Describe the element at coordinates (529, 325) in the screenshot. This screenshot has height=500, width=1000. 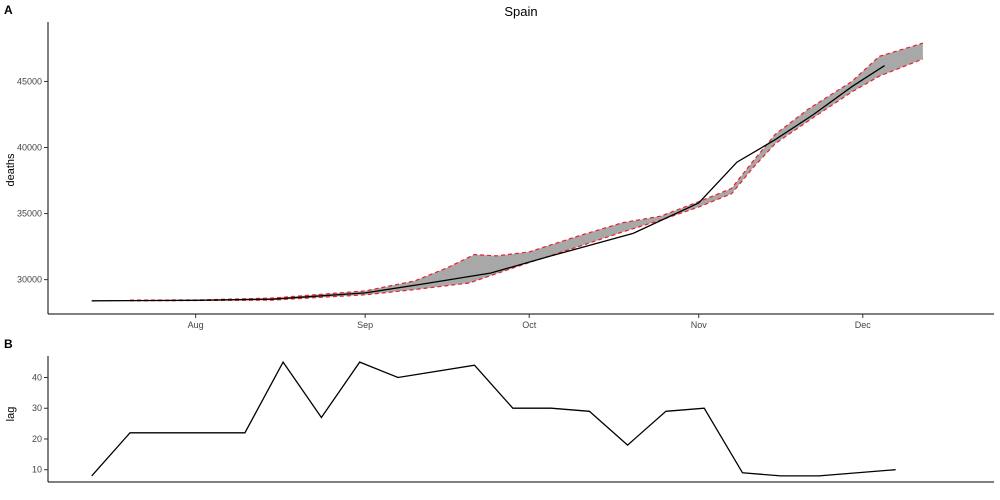
I see `x-tick-label: Oct` at that location.